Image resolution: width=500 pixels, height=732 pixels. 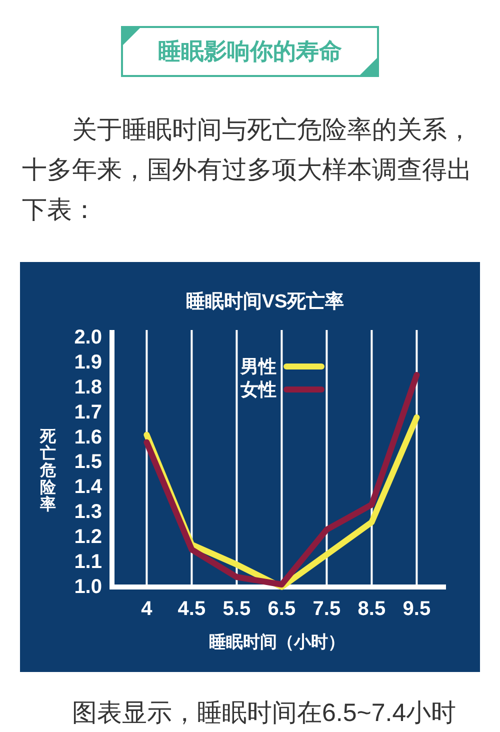 I want to click on x-tick-label: 8.5, so click(x=372, y=609).